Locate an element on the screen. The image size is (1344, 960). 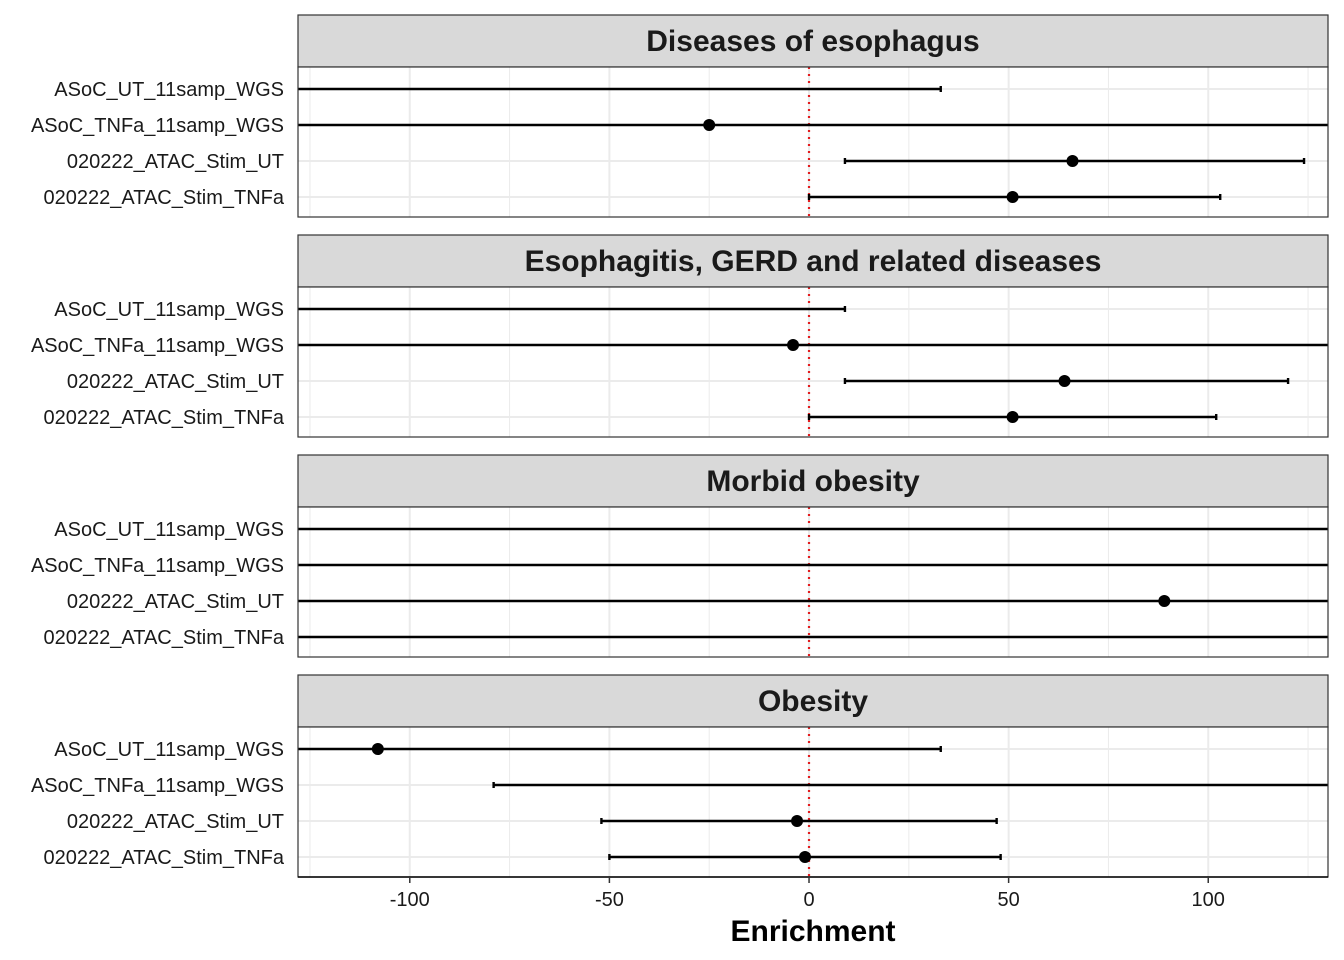
panel-title: Obesity is located at coordinates (813, 701).